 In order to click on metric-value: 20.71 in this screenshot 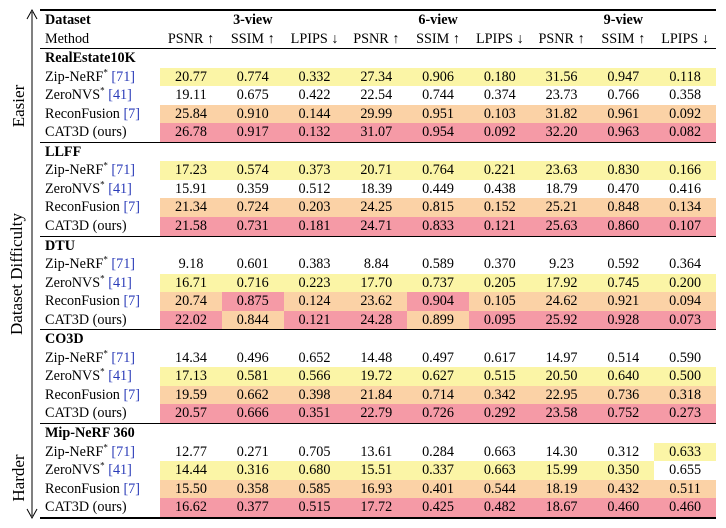, I will do `click(376, 170)`.